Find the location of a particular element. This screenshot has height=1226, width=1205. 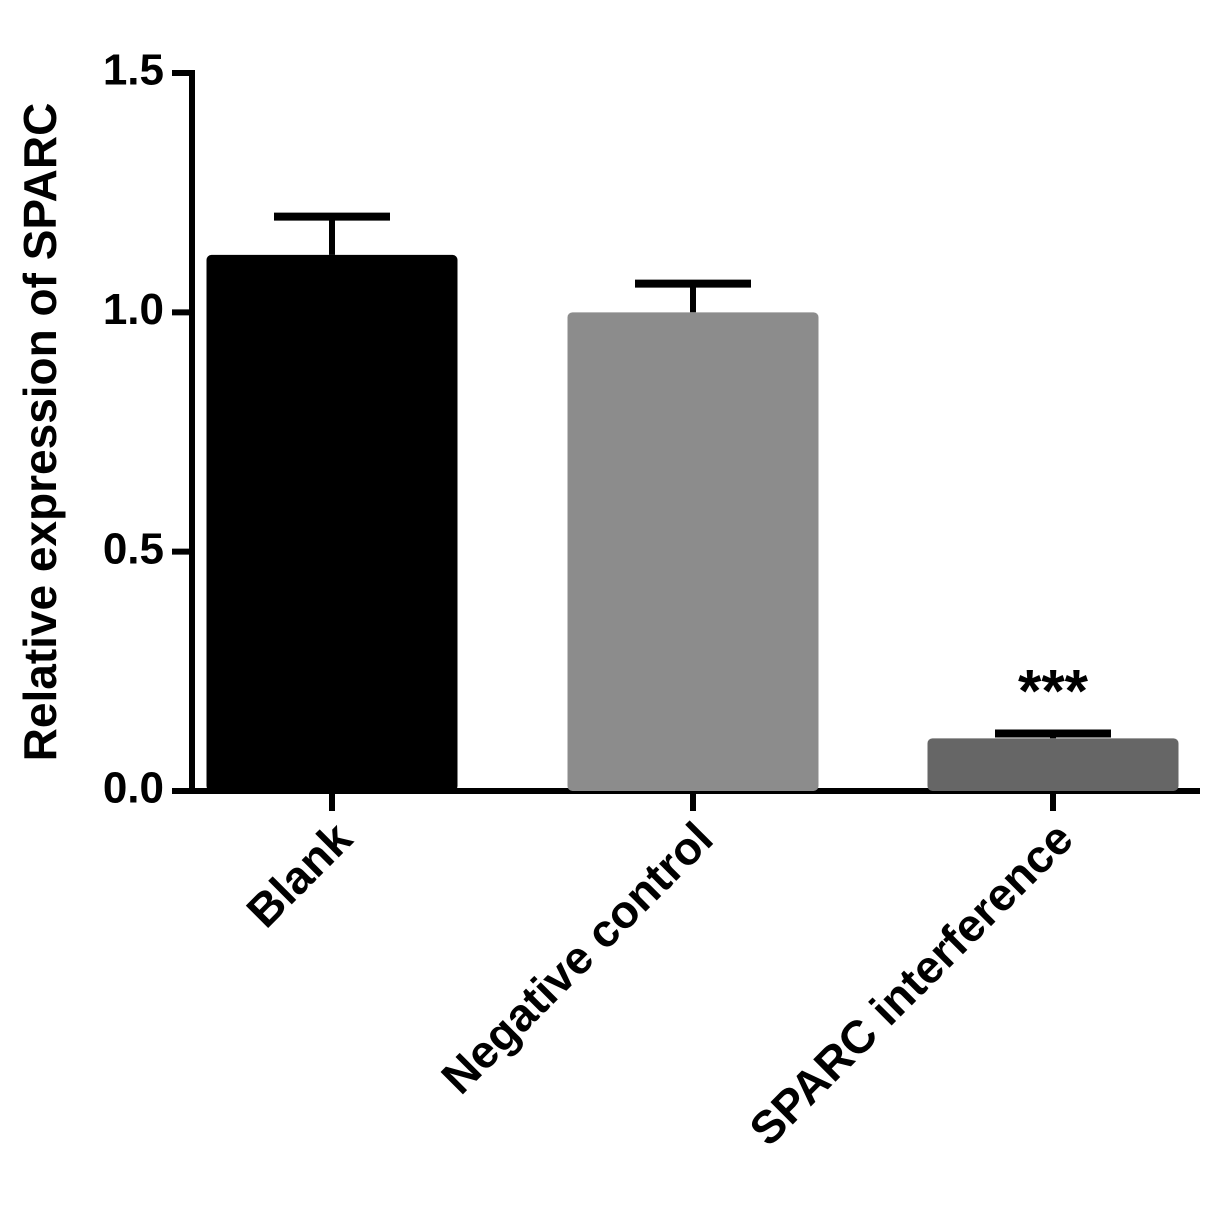

y-tick-label: 1.0 is located at coordinates (133, 309).